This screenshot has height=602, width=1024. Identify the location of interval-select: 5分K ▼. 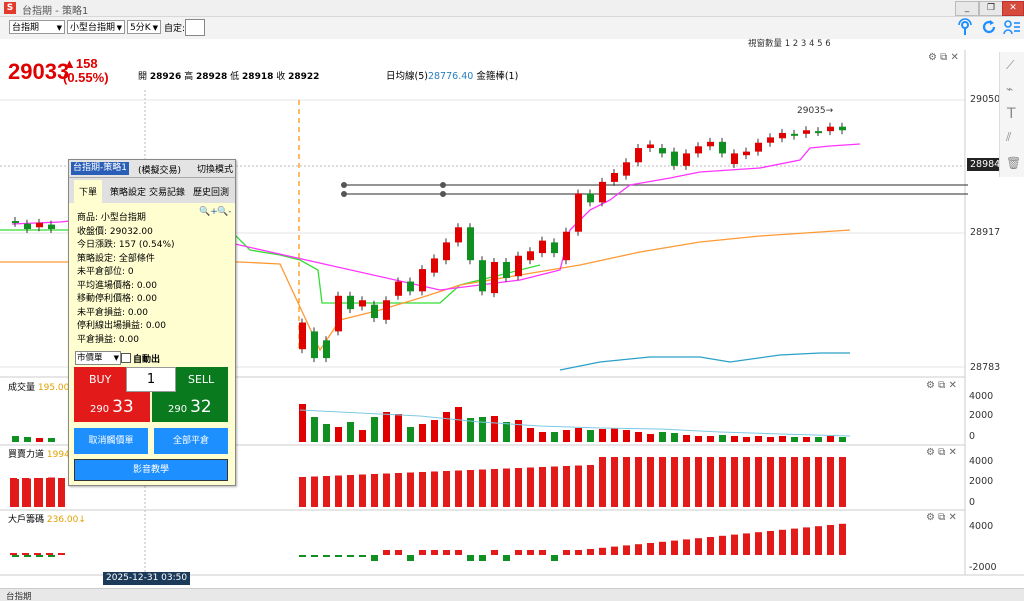
(144, 27).